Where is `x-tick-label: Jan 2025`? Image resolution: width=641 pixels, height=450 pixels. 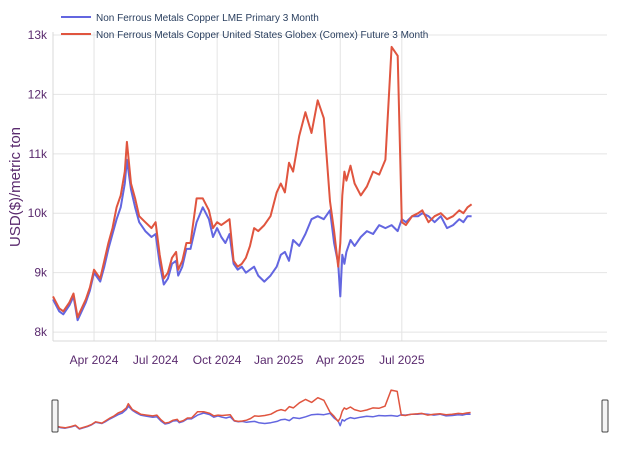 x-tick-label: Jan 2025 is located at coordinates (279, 360).